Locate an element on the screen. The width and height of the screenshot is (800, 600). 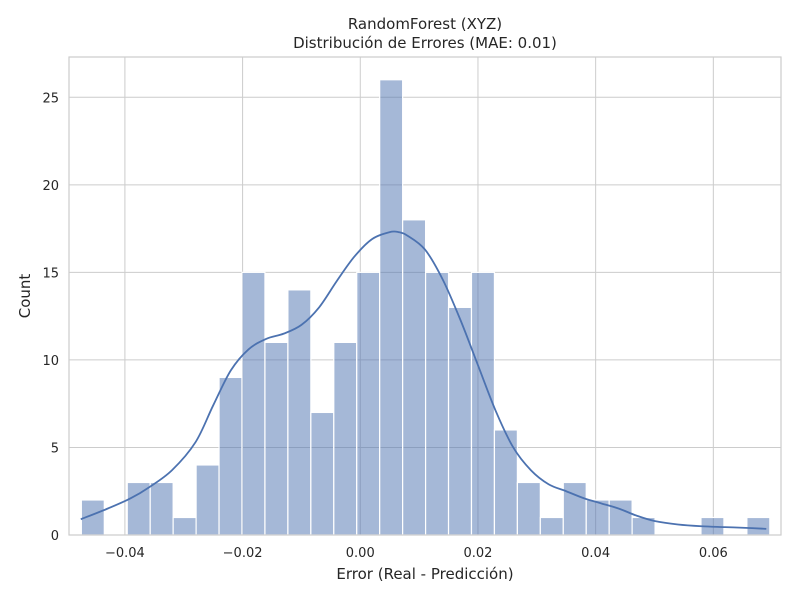
y-tick-label: 20 is located at coordinates (50, 186).